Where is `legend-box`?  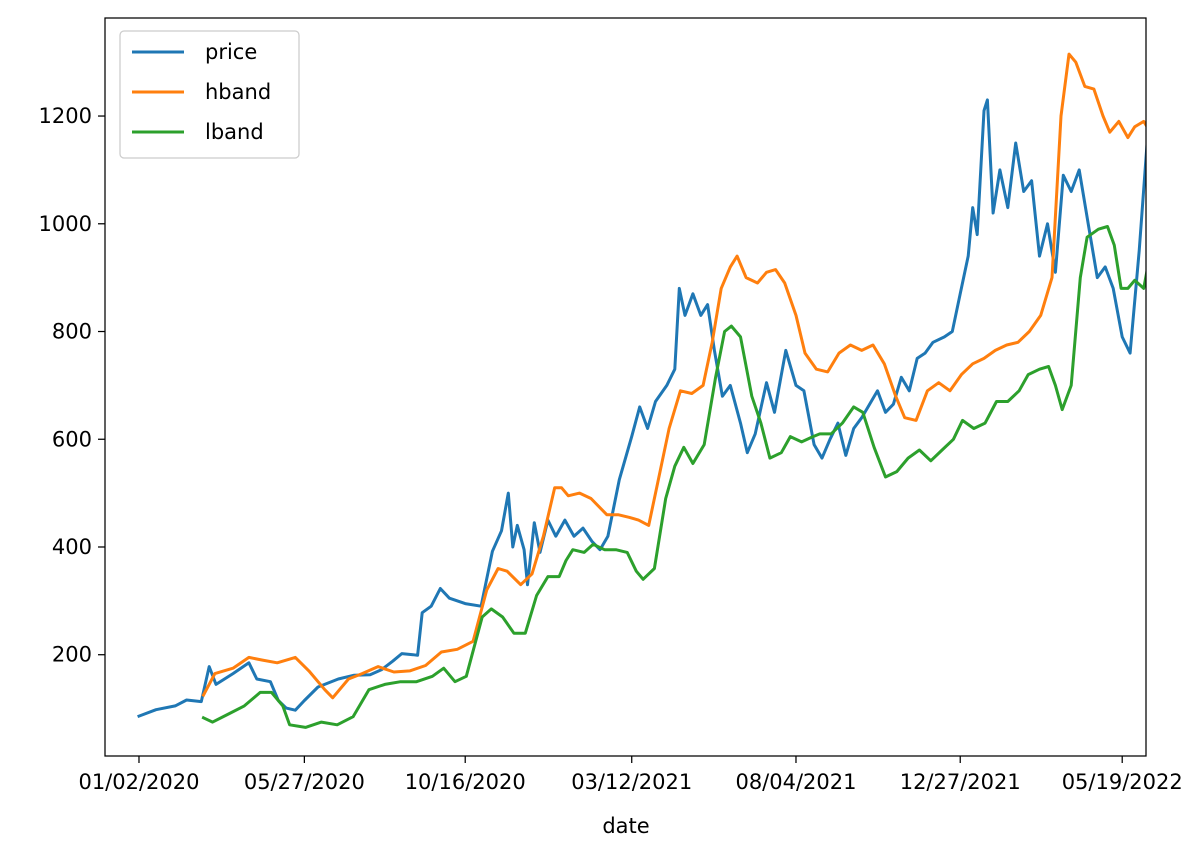 legend-box is located at coordinates (209, 94).